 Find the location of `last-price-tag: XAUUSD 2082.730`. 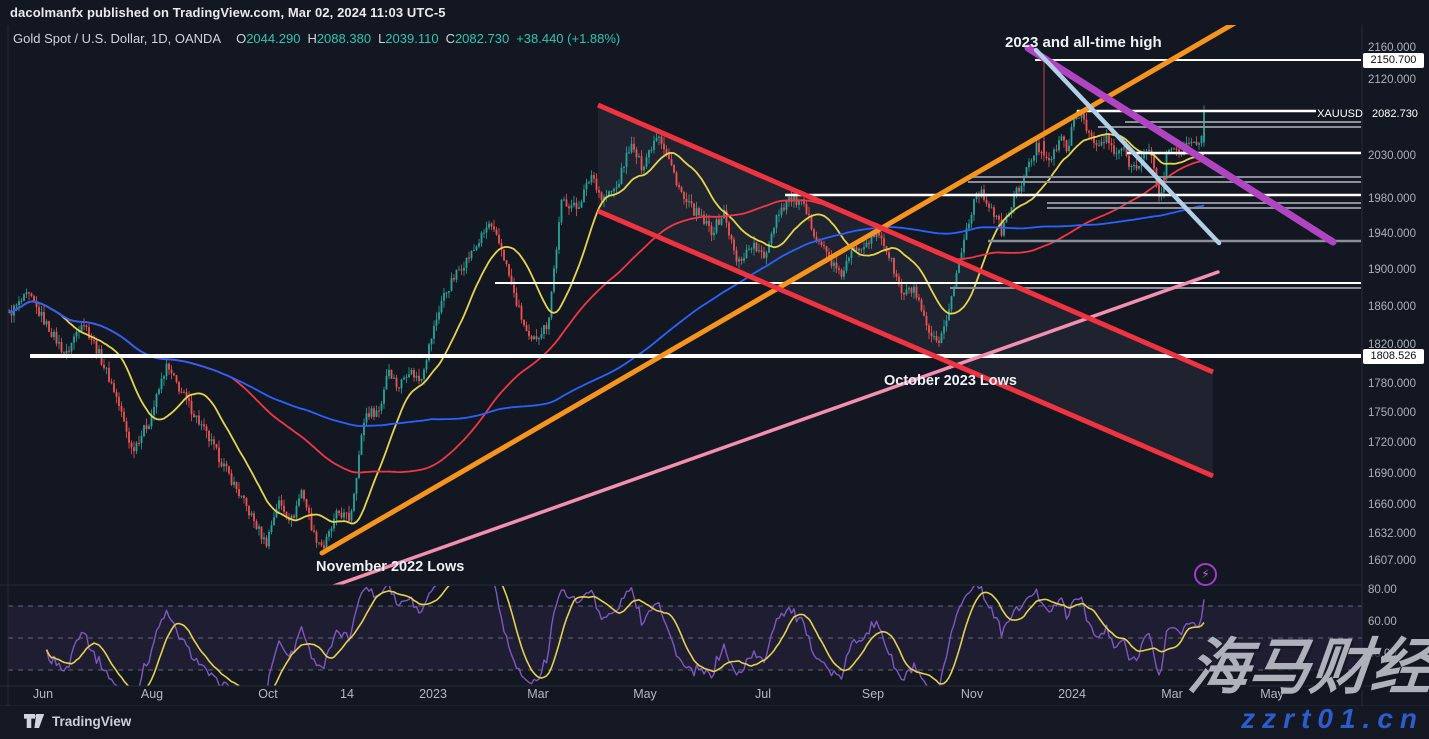

last-price-tag: XAUUSD 2082.730 is located at coordinates (1370, 114).